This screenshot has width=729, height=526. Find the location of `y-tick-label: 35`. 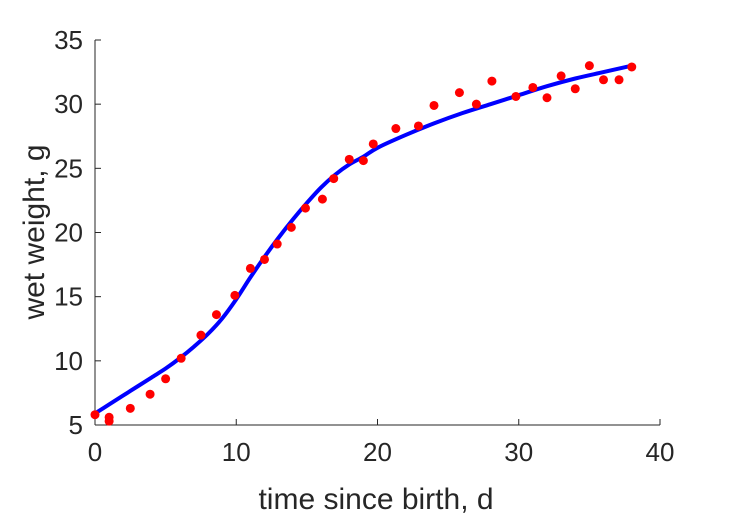

y-tick-label: 35 is located at coordinates (68, 40).